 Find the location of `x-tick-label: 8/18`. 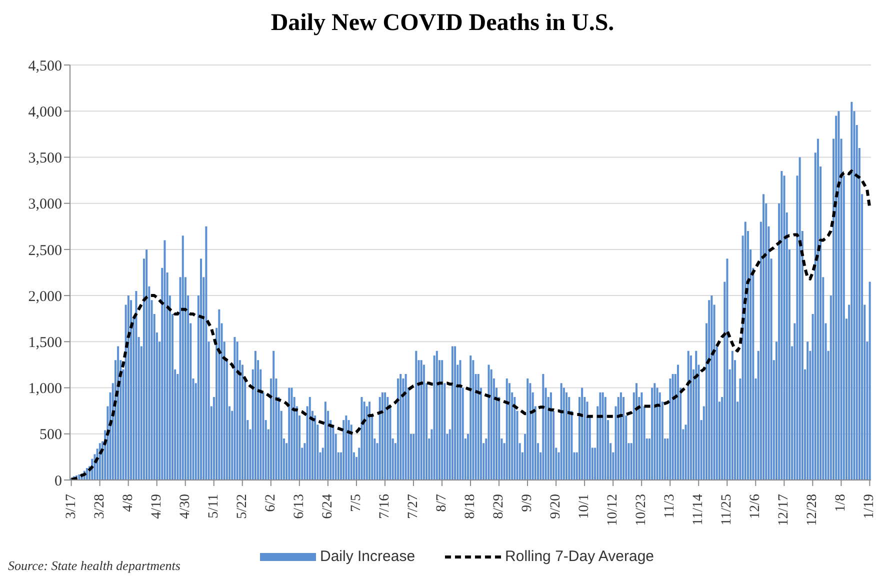

x-tick-label: 8/18 is located at coordinates (470, 506).